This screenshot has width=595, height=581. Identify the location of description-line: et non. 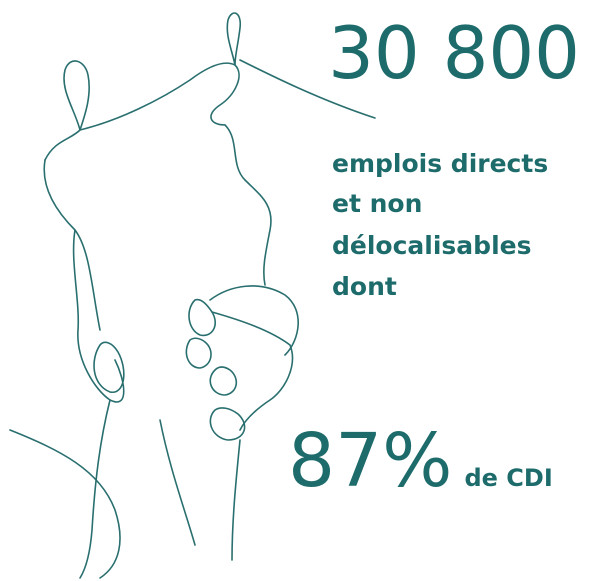
(377, 203).